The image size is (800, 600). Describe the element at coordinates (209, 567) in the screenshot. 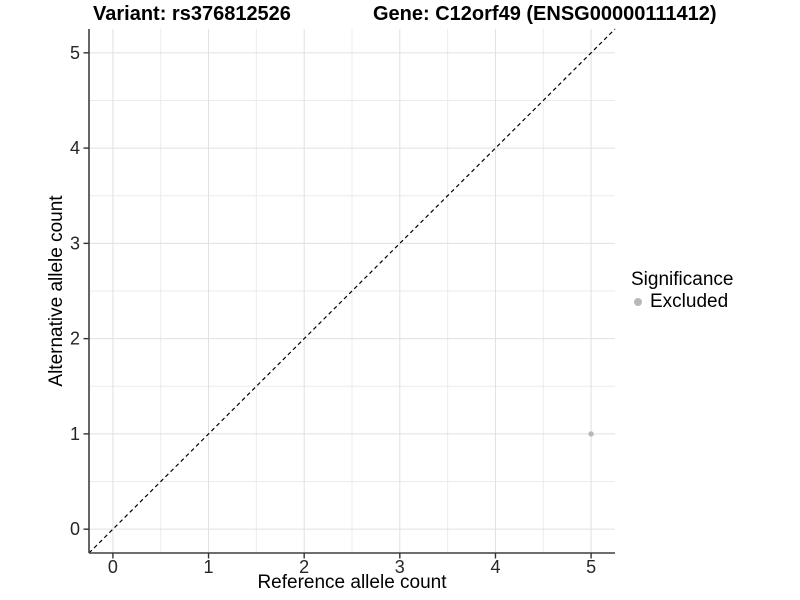

I see `x-tick-label: 1` at that location.